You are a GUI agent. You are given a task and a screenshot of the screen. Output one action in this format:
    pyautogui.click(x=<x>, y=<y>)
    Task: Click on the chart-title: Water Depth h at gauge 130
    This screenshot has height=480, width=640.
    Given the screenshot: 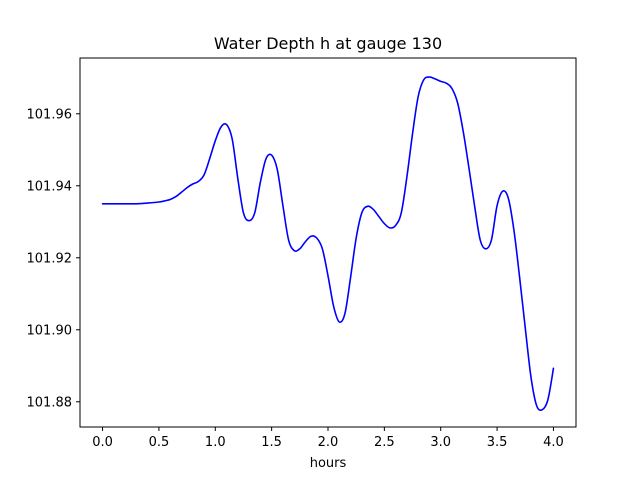 What is the action you would take?
    pyautogui.click(x=328, y=43)
    